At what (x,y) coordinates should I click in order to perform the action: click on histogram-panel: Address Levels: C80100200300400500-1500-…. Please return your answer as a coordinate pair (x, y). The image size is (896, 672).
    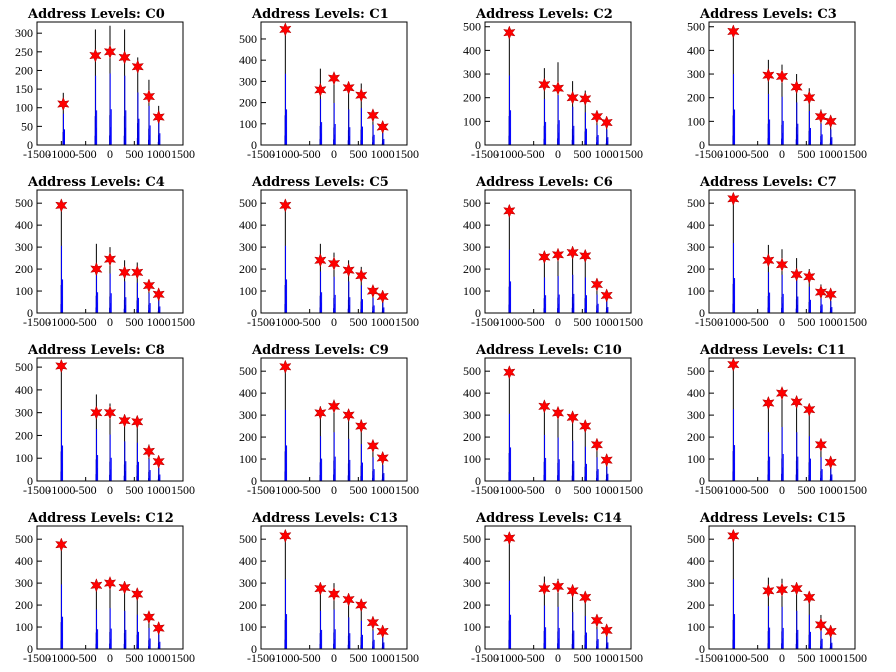
    Looking at the image, I should click on (105, 420).